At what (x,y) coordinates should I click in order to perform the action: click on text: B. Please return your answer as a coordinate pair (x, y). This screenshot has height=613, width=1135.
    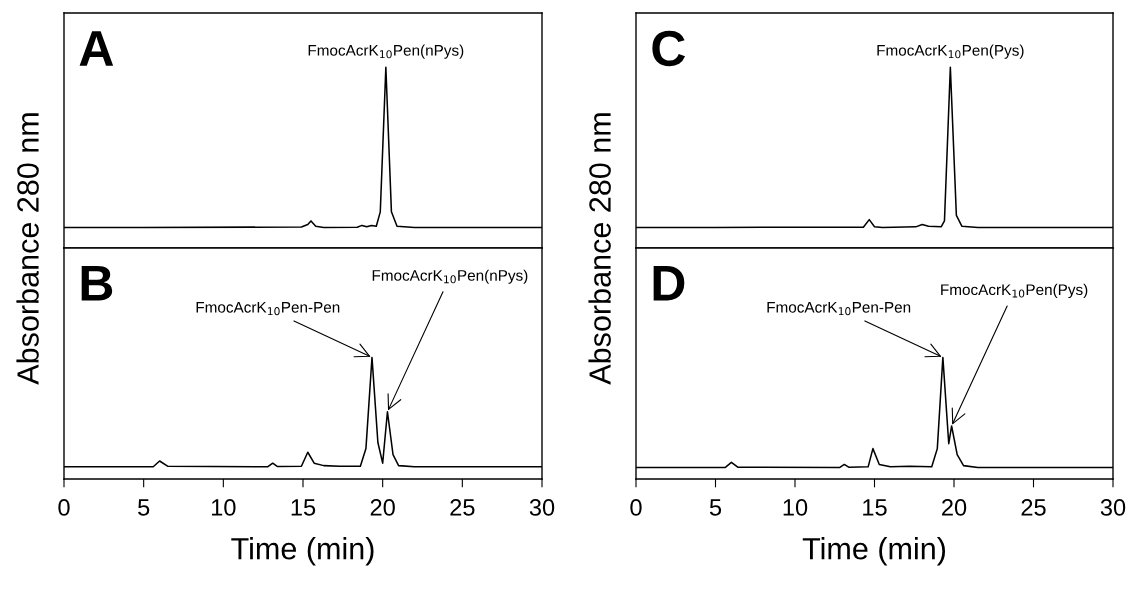
    Looking at the image, I should click on (97, 283).